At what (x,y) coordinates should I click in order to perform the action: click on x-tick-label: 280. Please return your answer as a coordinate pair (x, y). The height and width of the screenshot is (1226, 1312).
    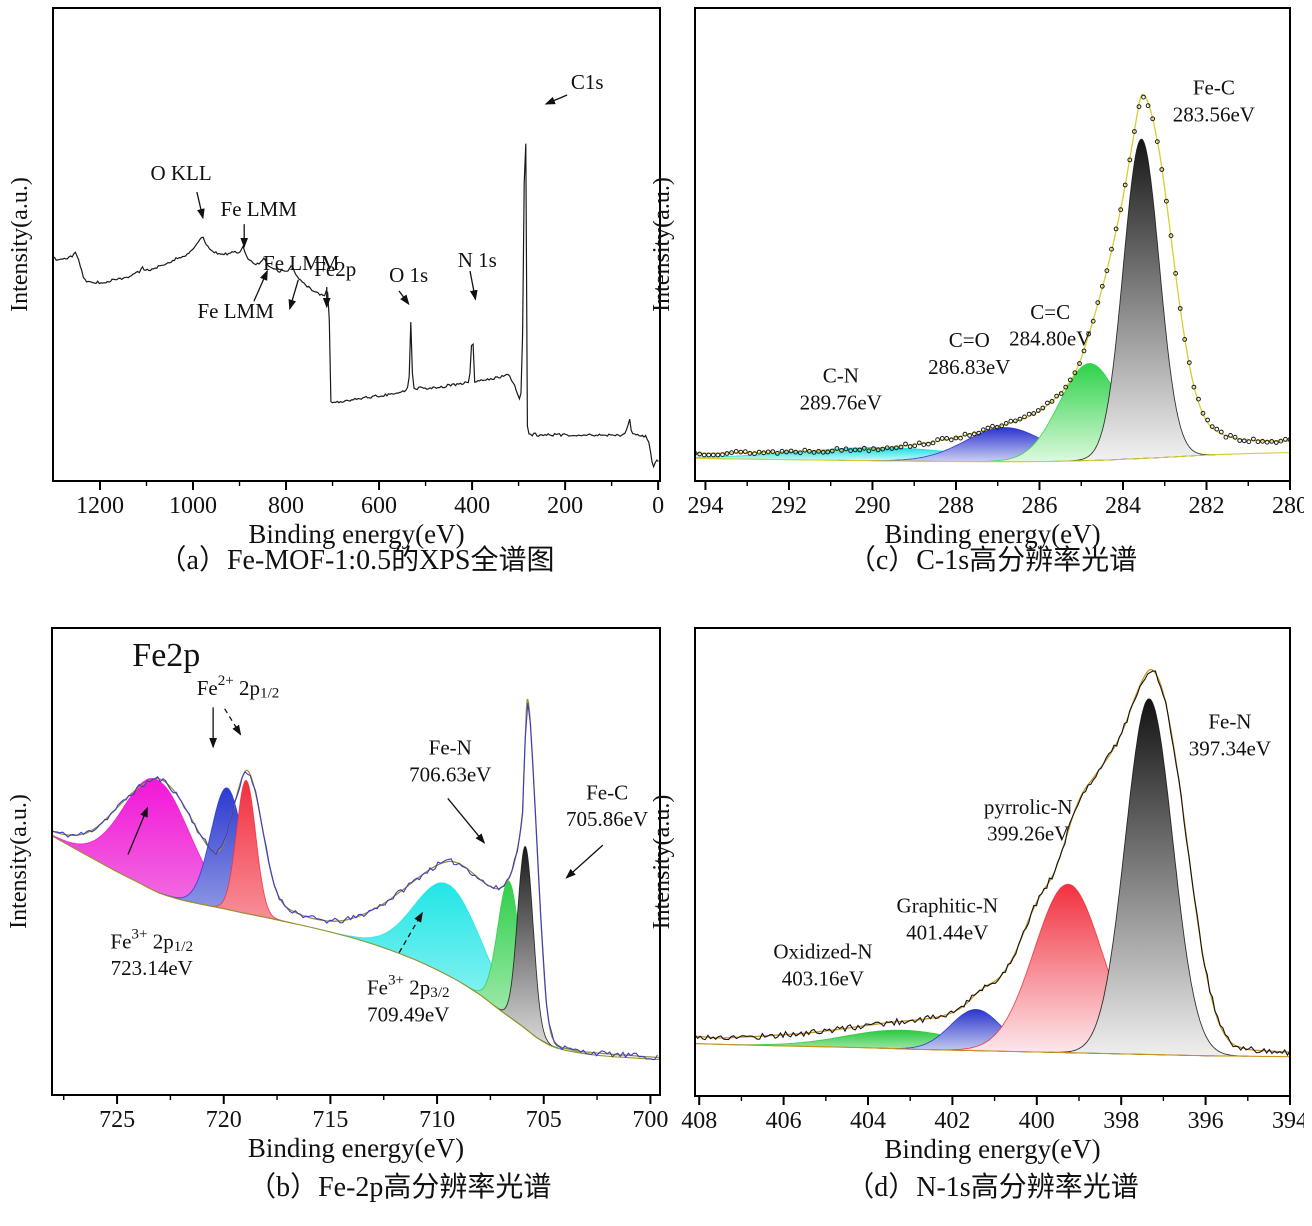
    Looking at the image, I should click on (1288, 506).